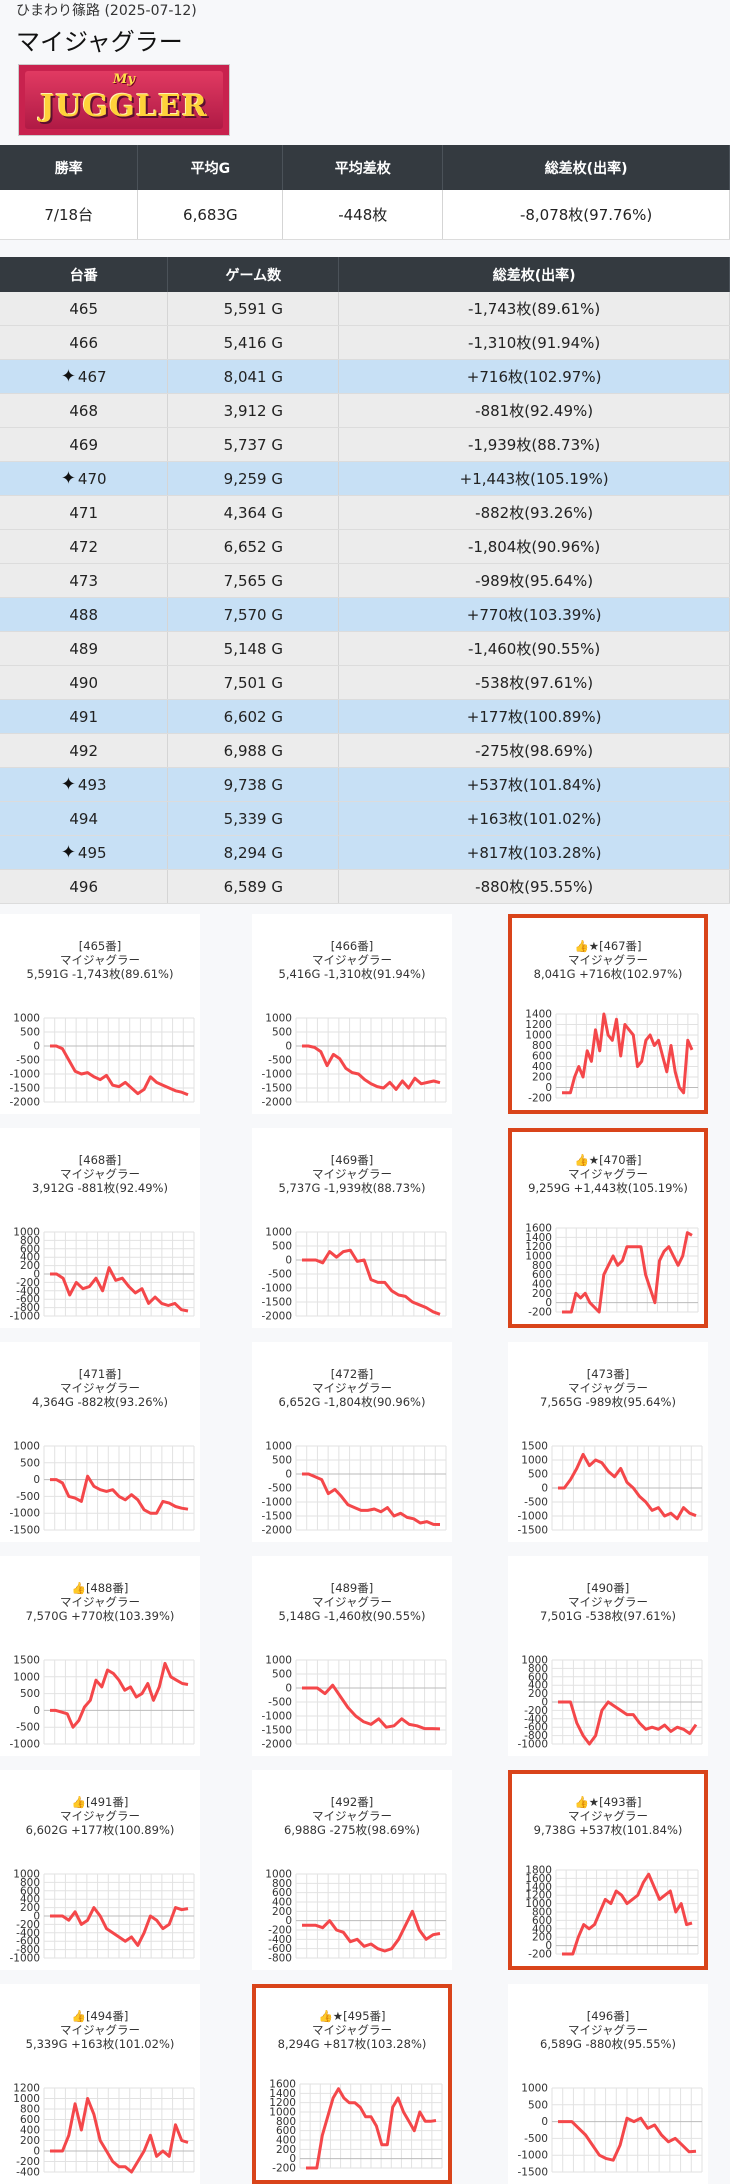 Image resolution: width=730 pixels, height=2184 pixels. What do you see at coordinates (365, 614) in the screenshot?
I see `table-row: 488 7,570 G +770枚(103.39%)` at bounding box center [365, 614].